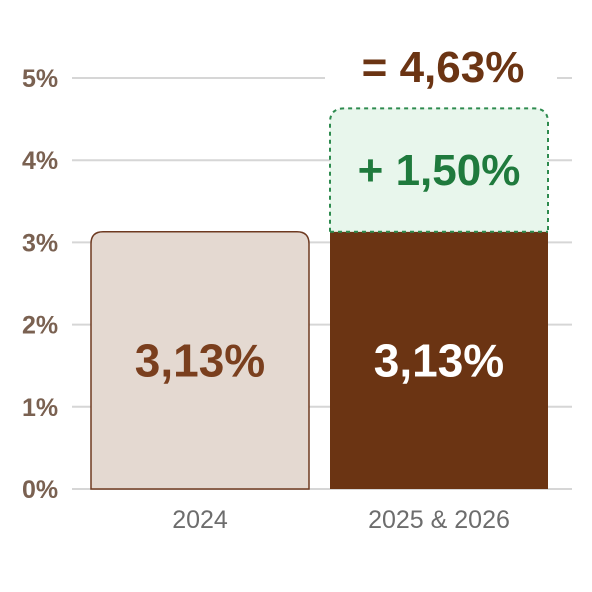 Image resolution: width=592 pixels, height=592 pixels. I want to click on bar-label-2024: 3,13%, so click(200, 360).